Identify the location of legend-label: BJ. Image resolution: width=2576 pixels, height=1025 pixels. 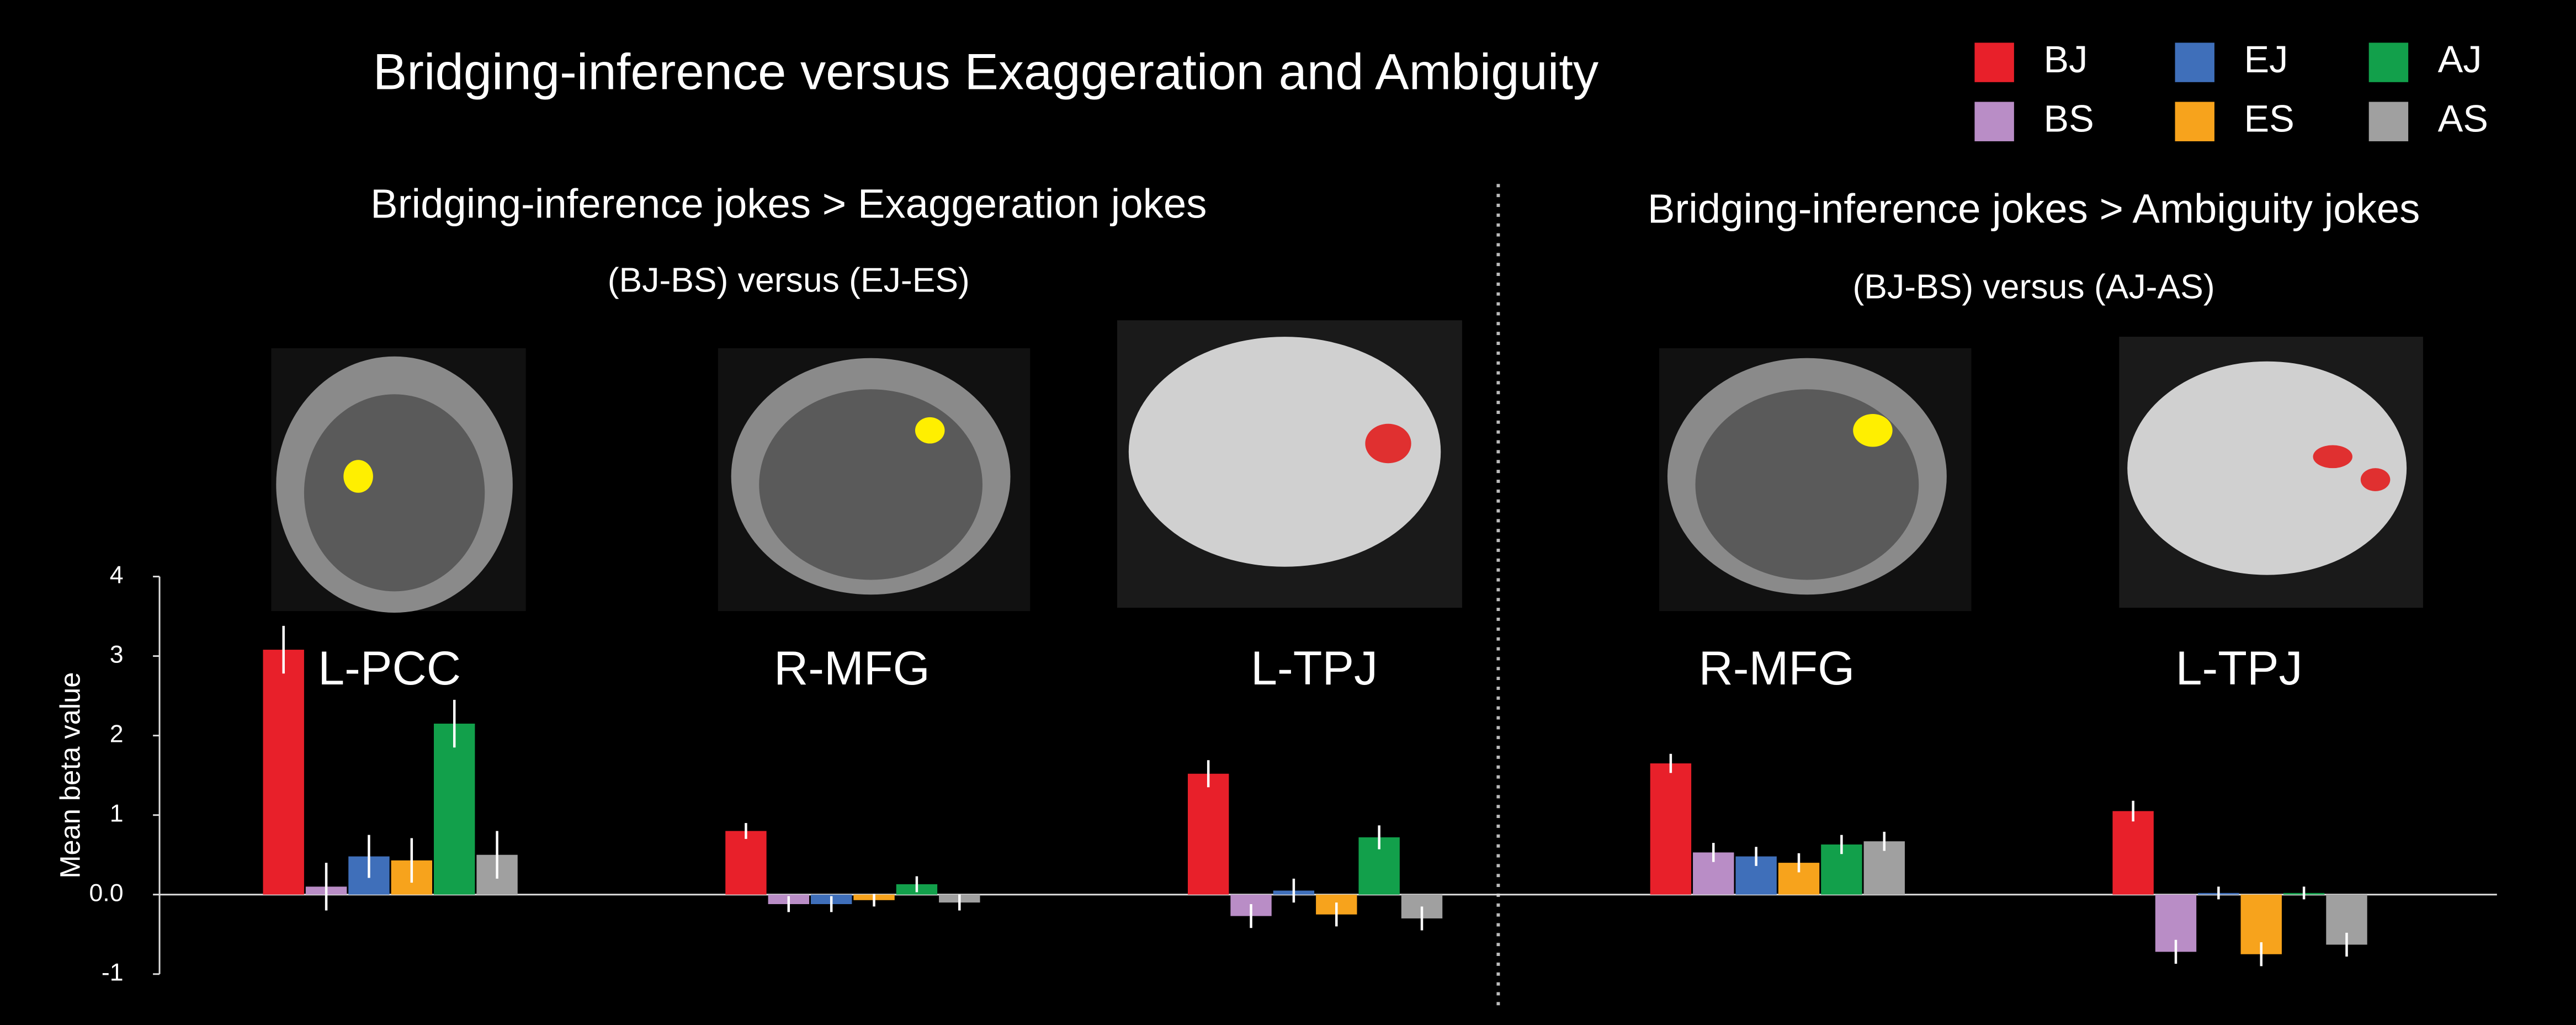
(2065, 59).